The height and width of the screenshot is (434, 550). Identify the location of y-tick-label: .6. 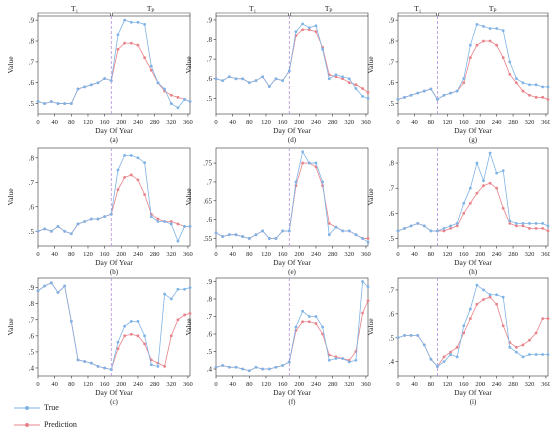
(392, 314).